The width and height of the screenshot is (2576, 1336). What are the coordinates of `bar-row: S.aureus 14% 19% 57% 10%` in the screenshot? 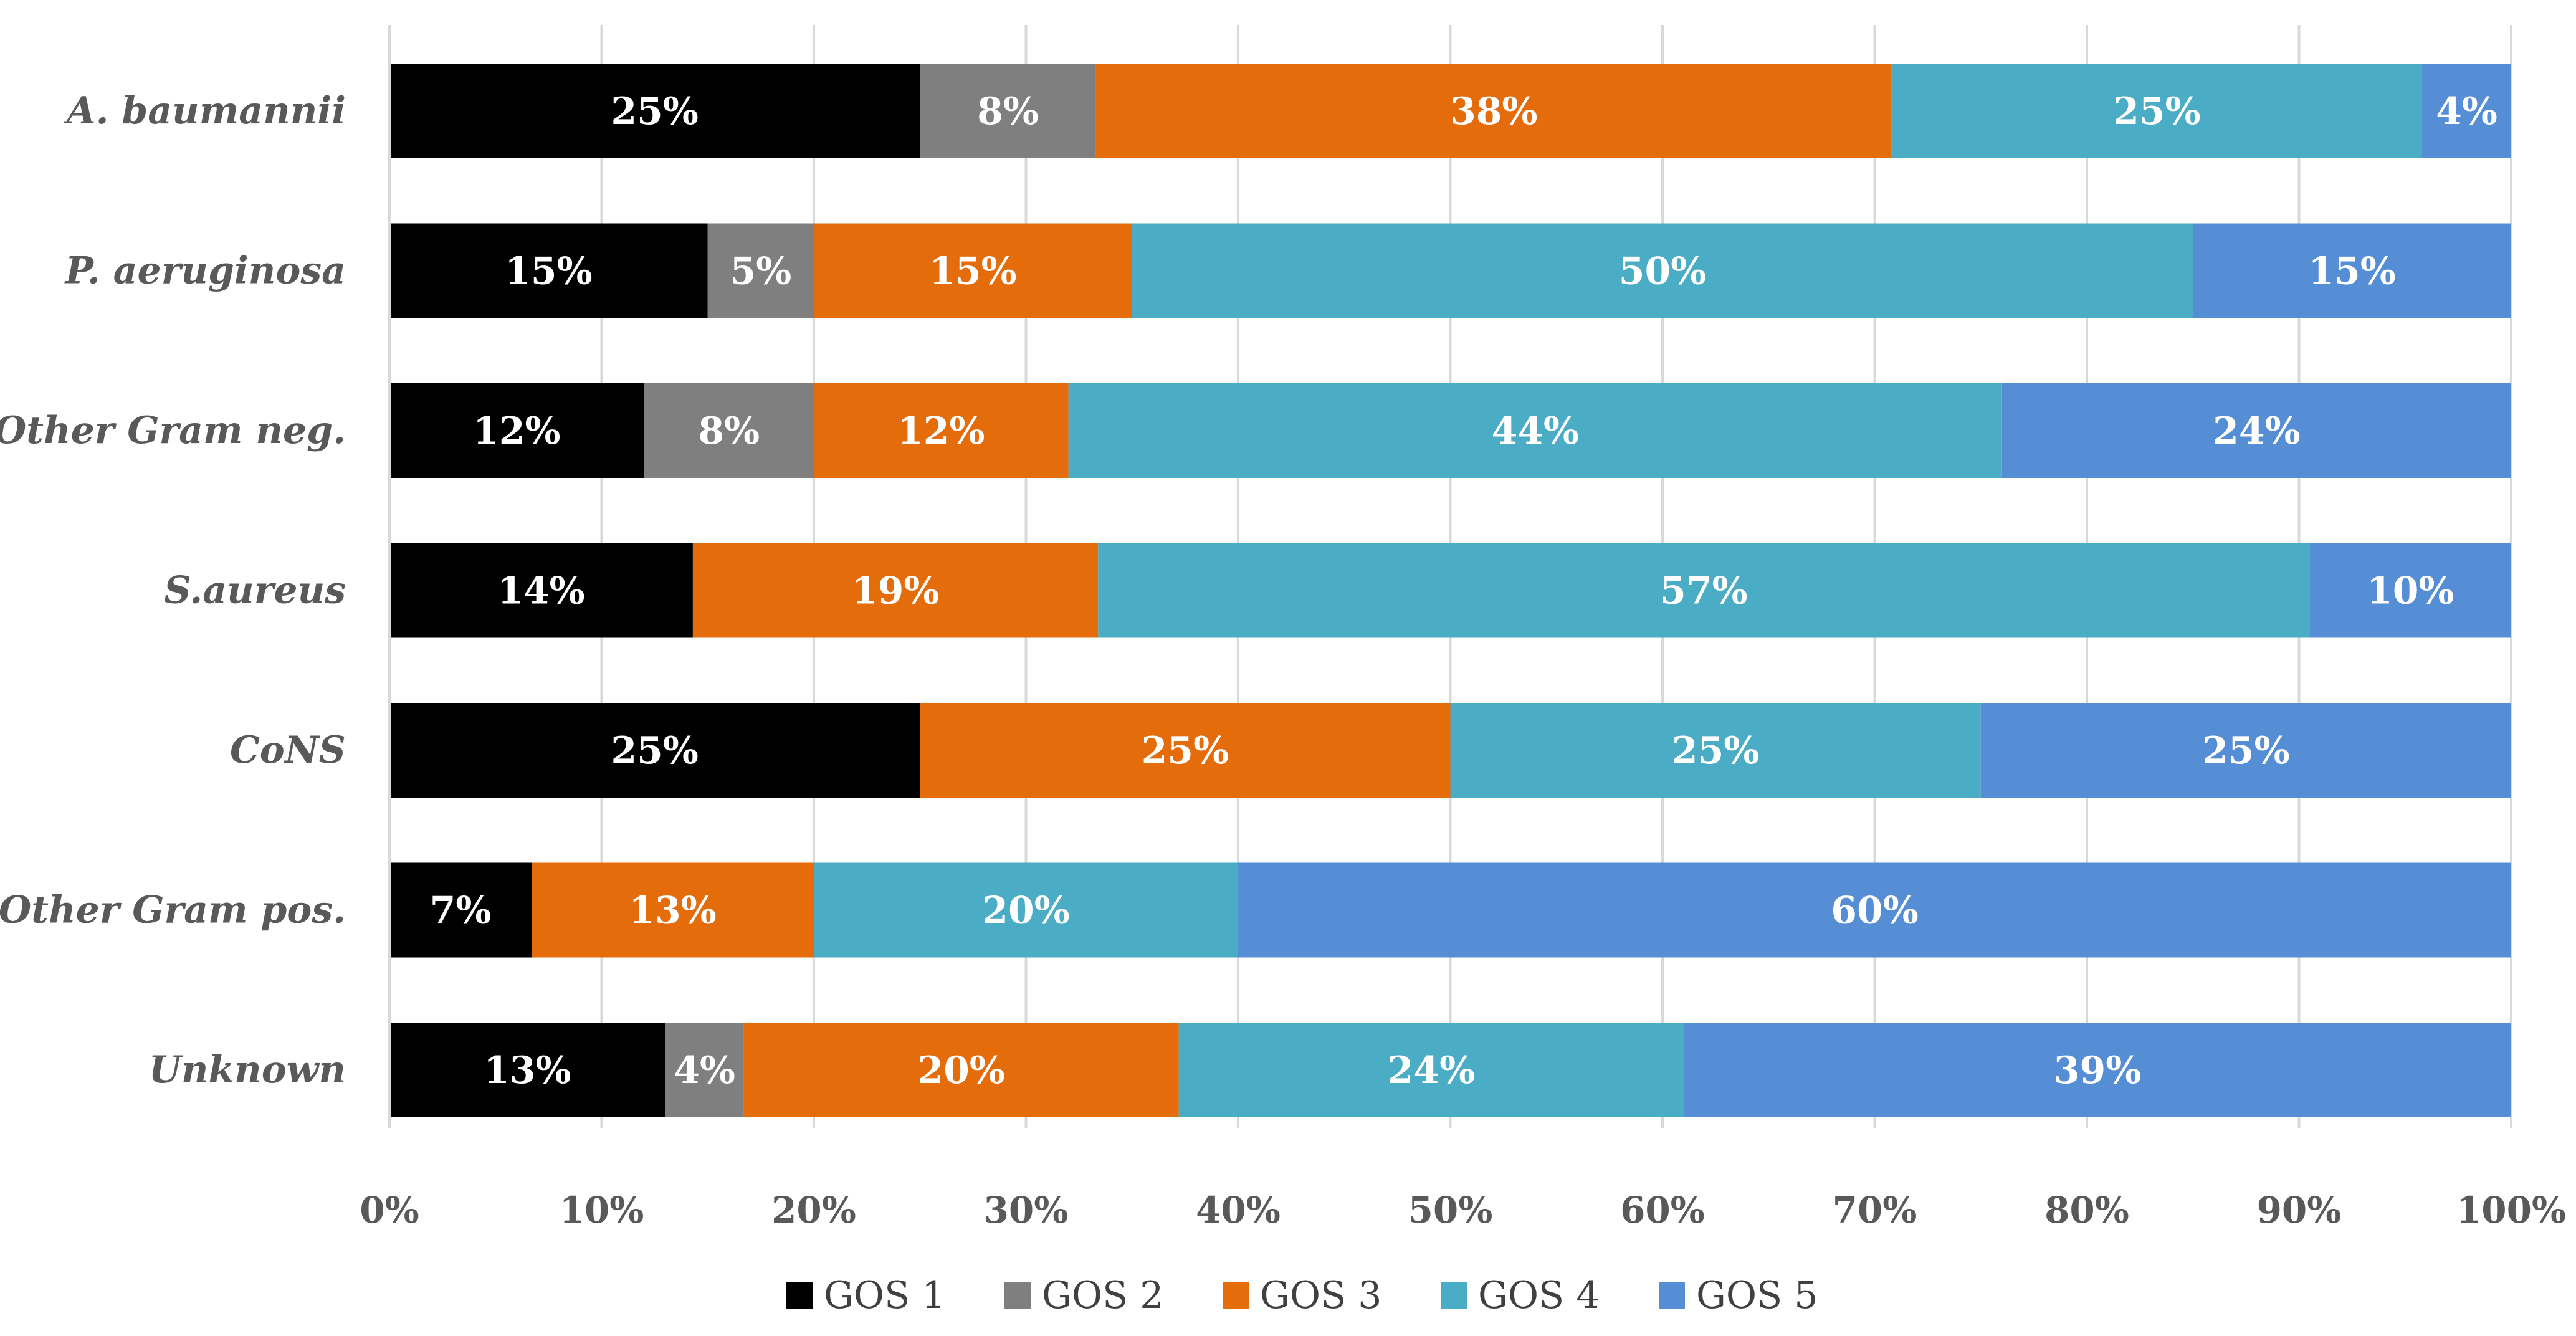 It's located at (1337, 590).